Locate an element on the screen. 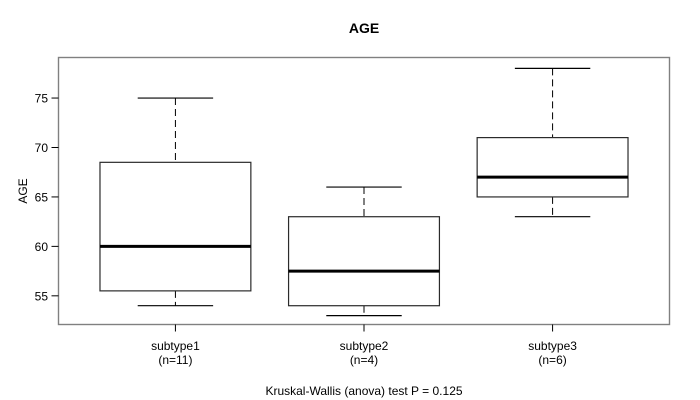  boxplot-subtype2: subtype2(n=4) is located at coordinates (364, 276).